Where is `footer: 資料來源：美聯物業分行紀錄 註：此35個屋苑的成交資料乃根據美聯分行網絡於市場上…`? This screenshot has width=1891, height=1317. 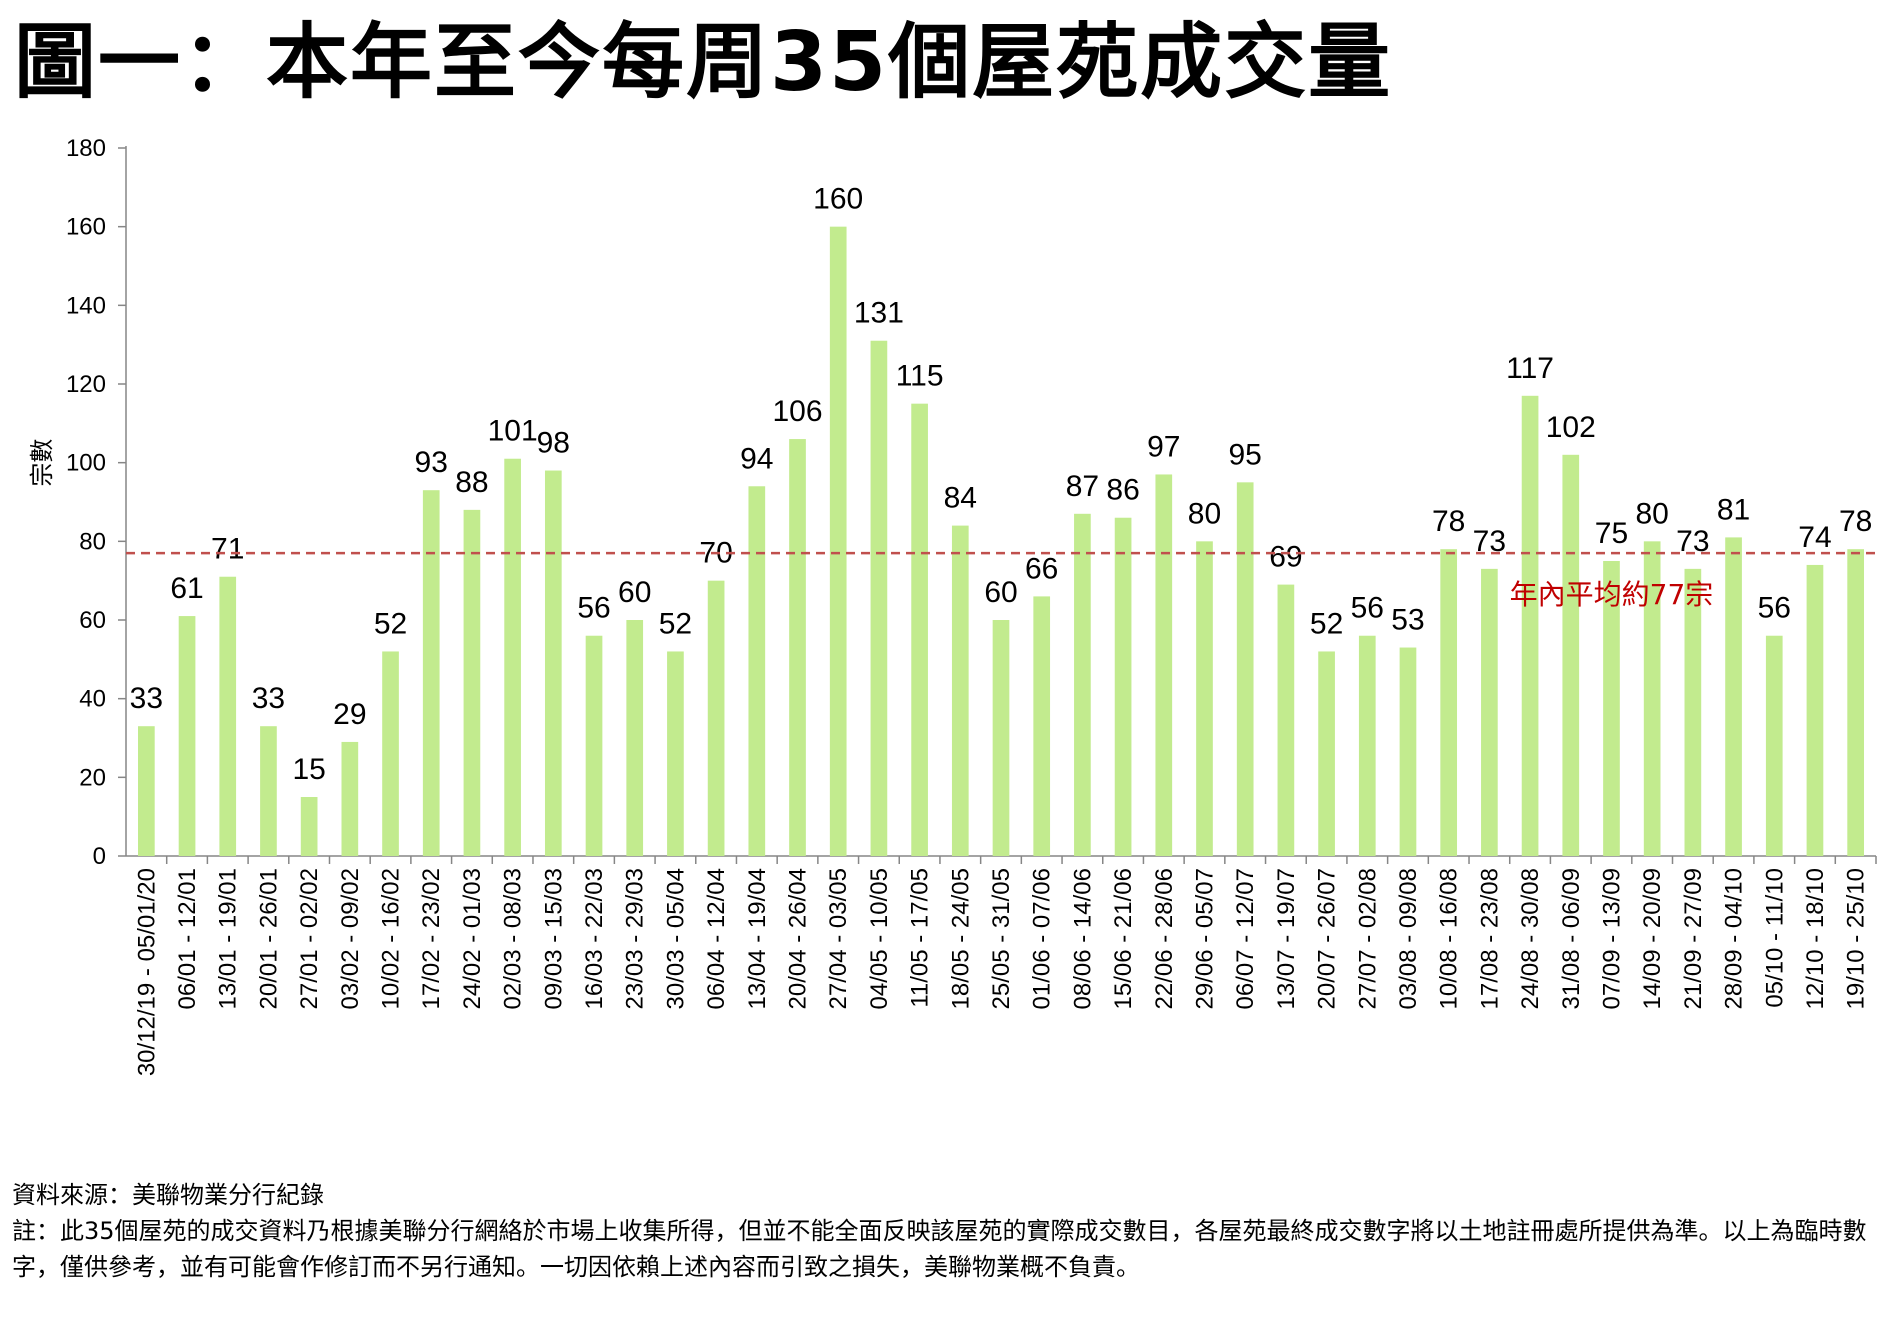
footer: 資料來源：美聯物業分行紀錄 註：此35個屋苑的成交資料乃根據美聯分行網絡於市場上… is located at coordinates (942, 1231).